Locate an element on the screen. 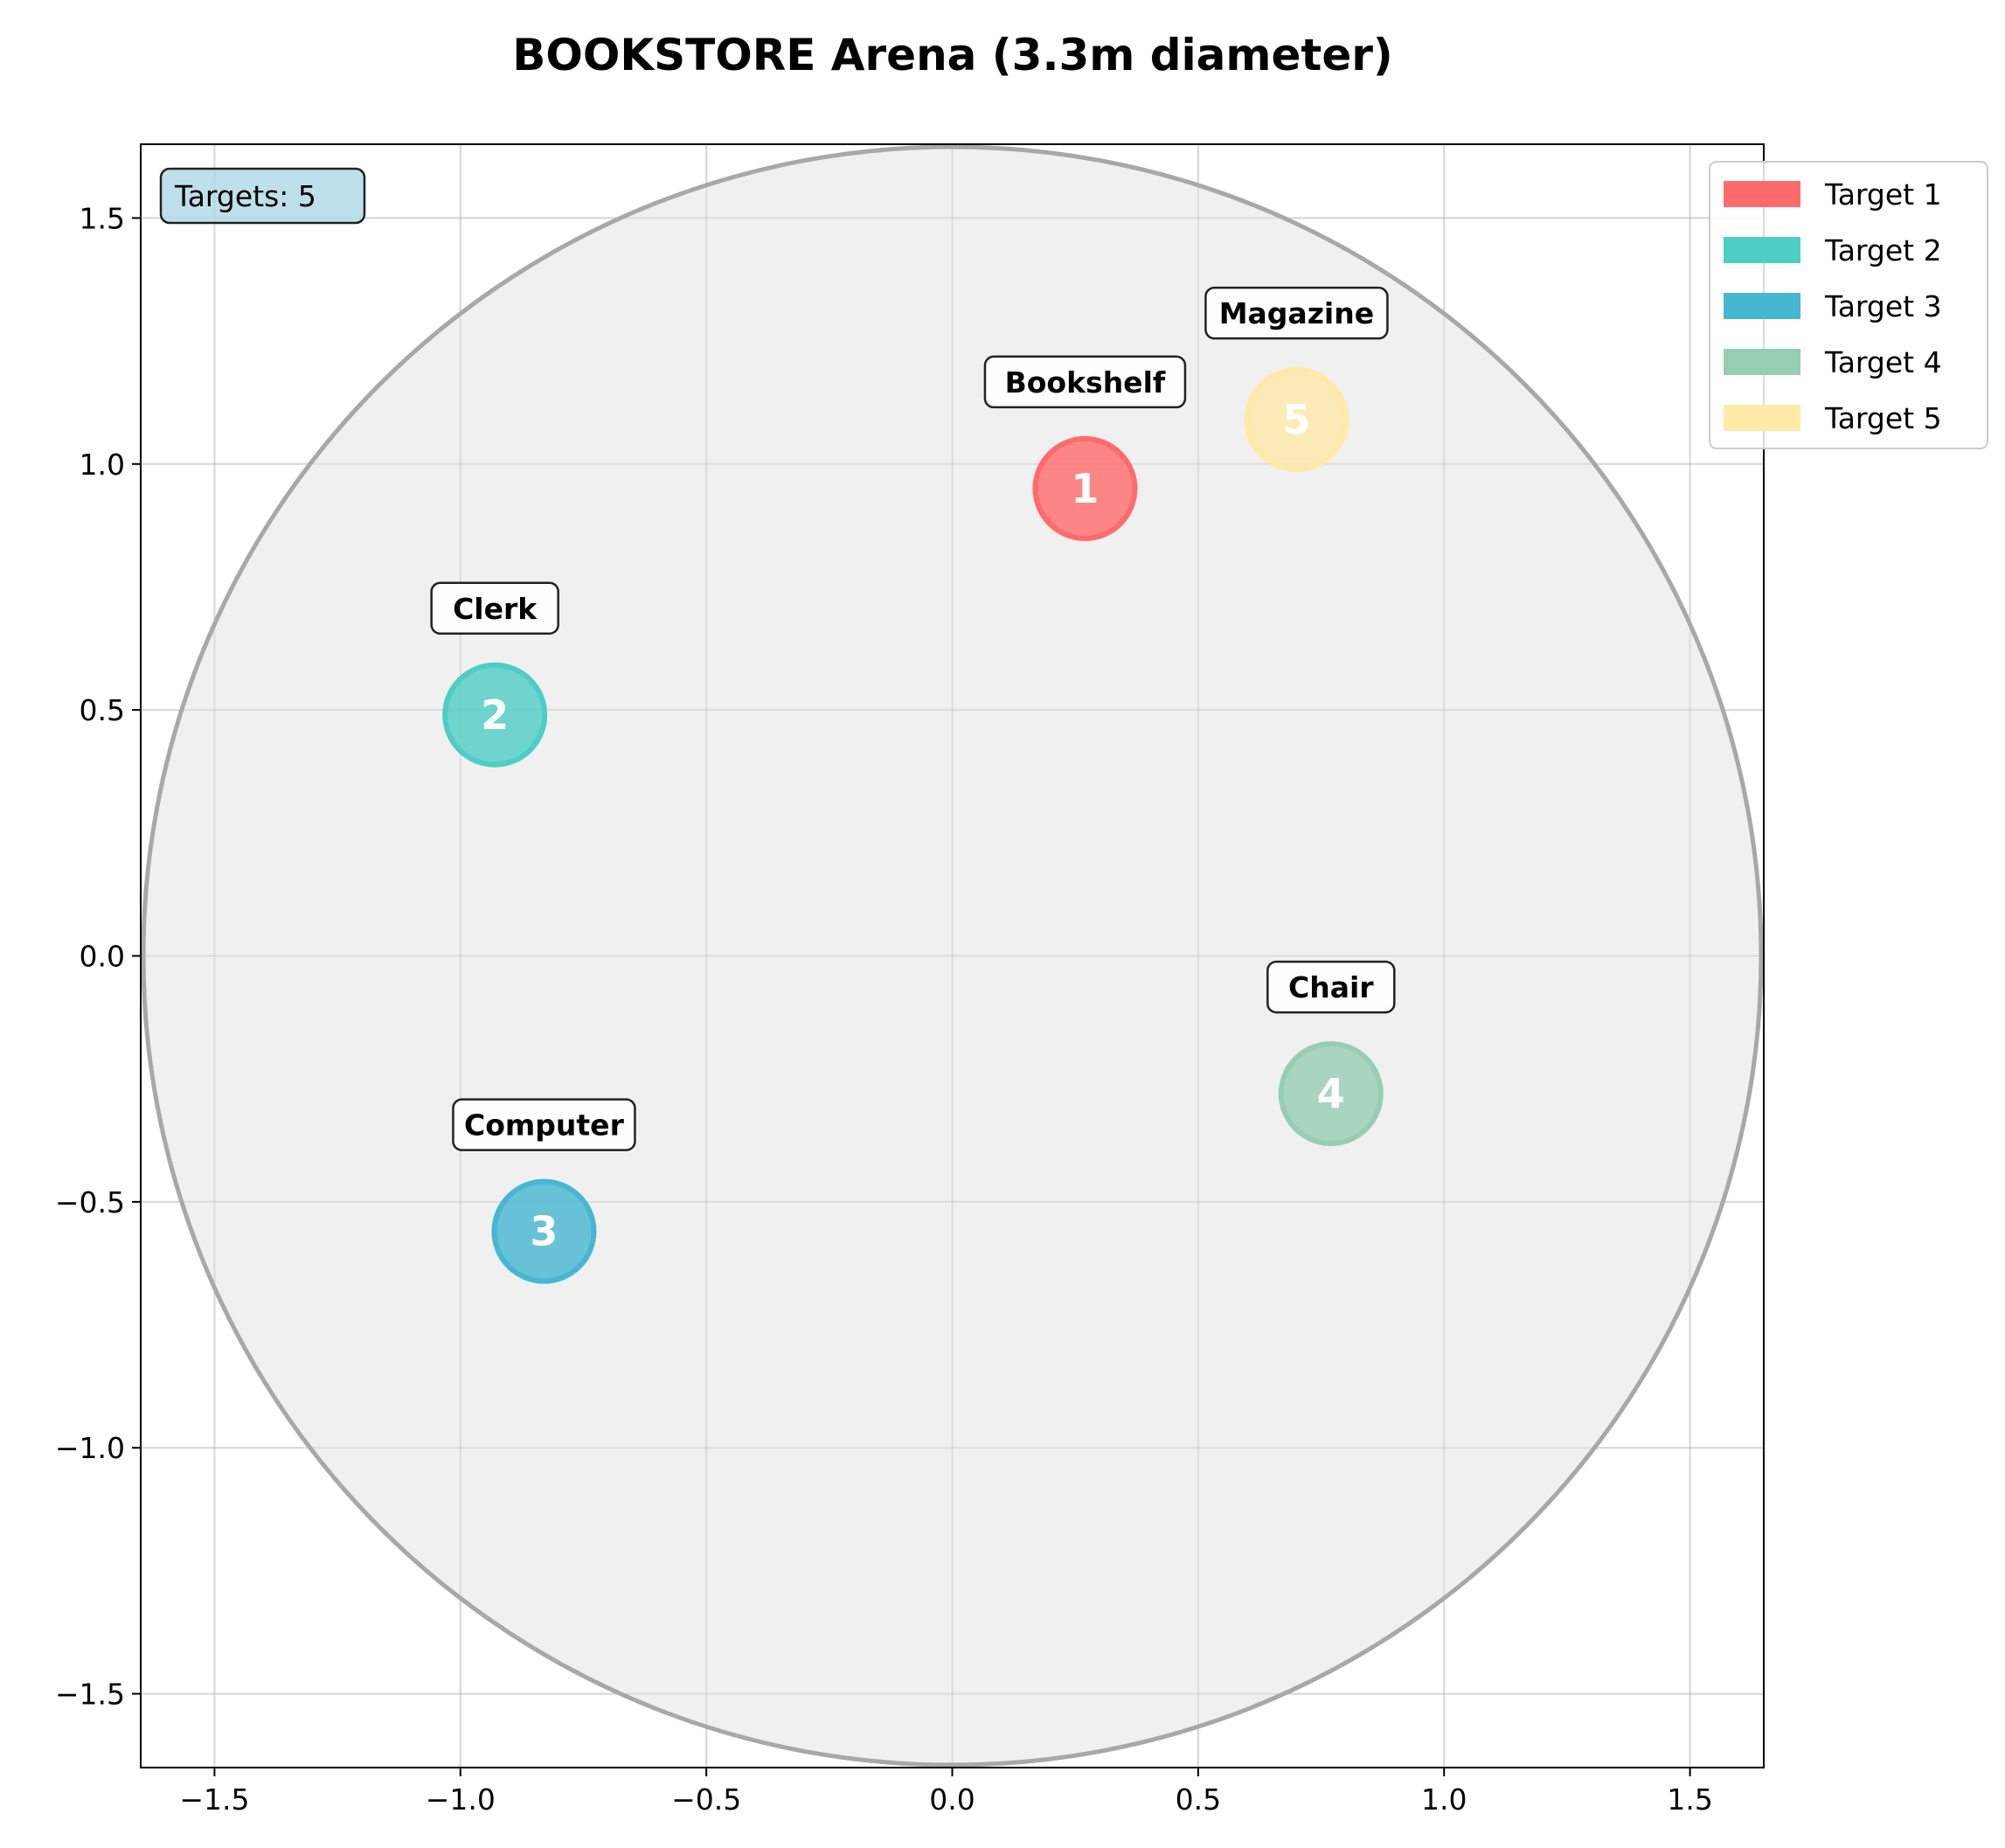 The height and width of the screenshot is (1848, 2005). target-1: 1 Bookshelf is located at coordinates (1085, 448).